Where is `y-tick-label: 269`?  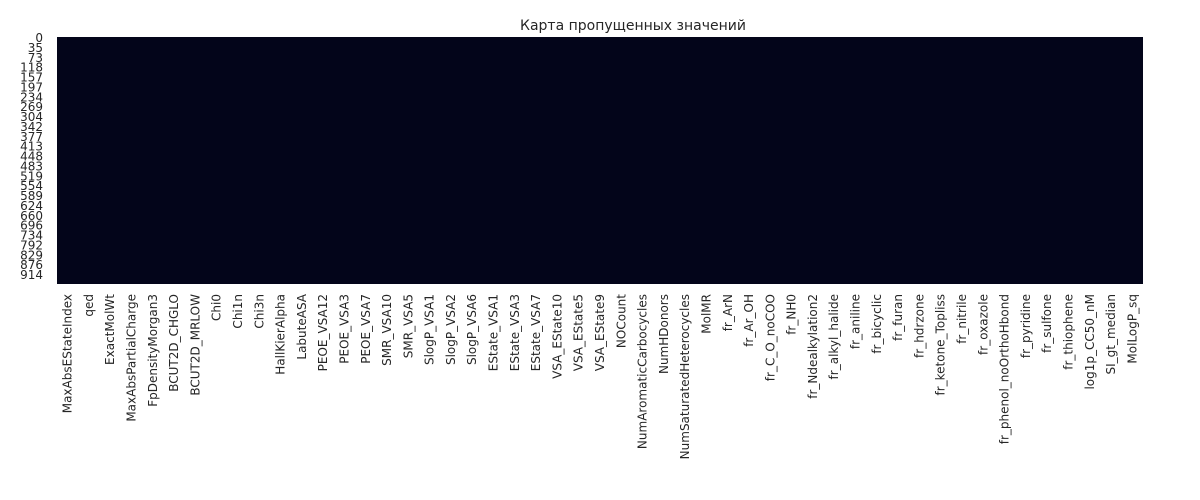 y-tick-label: 269 is located at coordinates (31, 107).